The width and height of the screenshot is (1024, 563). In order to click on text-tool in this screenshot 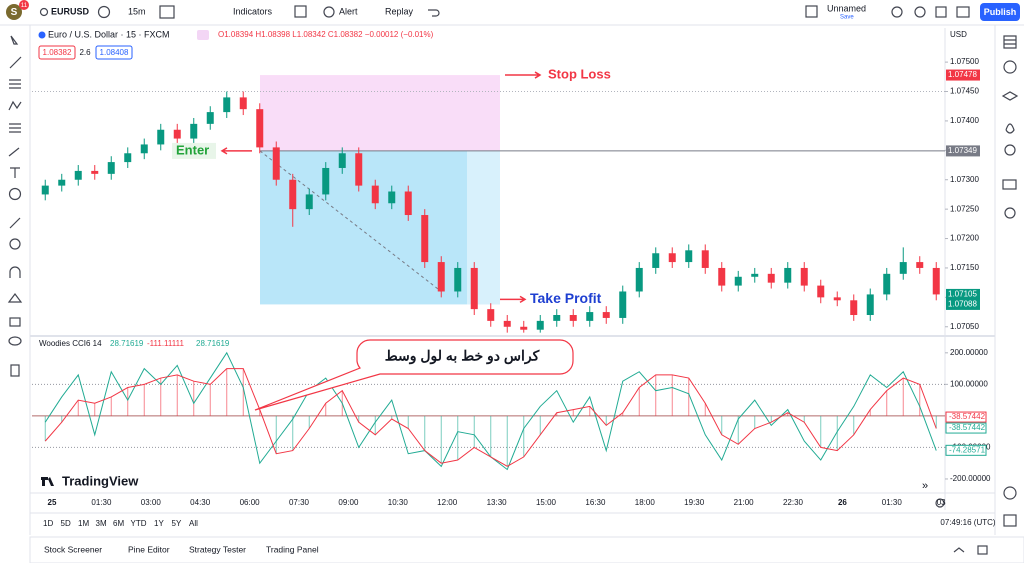, I will do `click(15, 172)`.